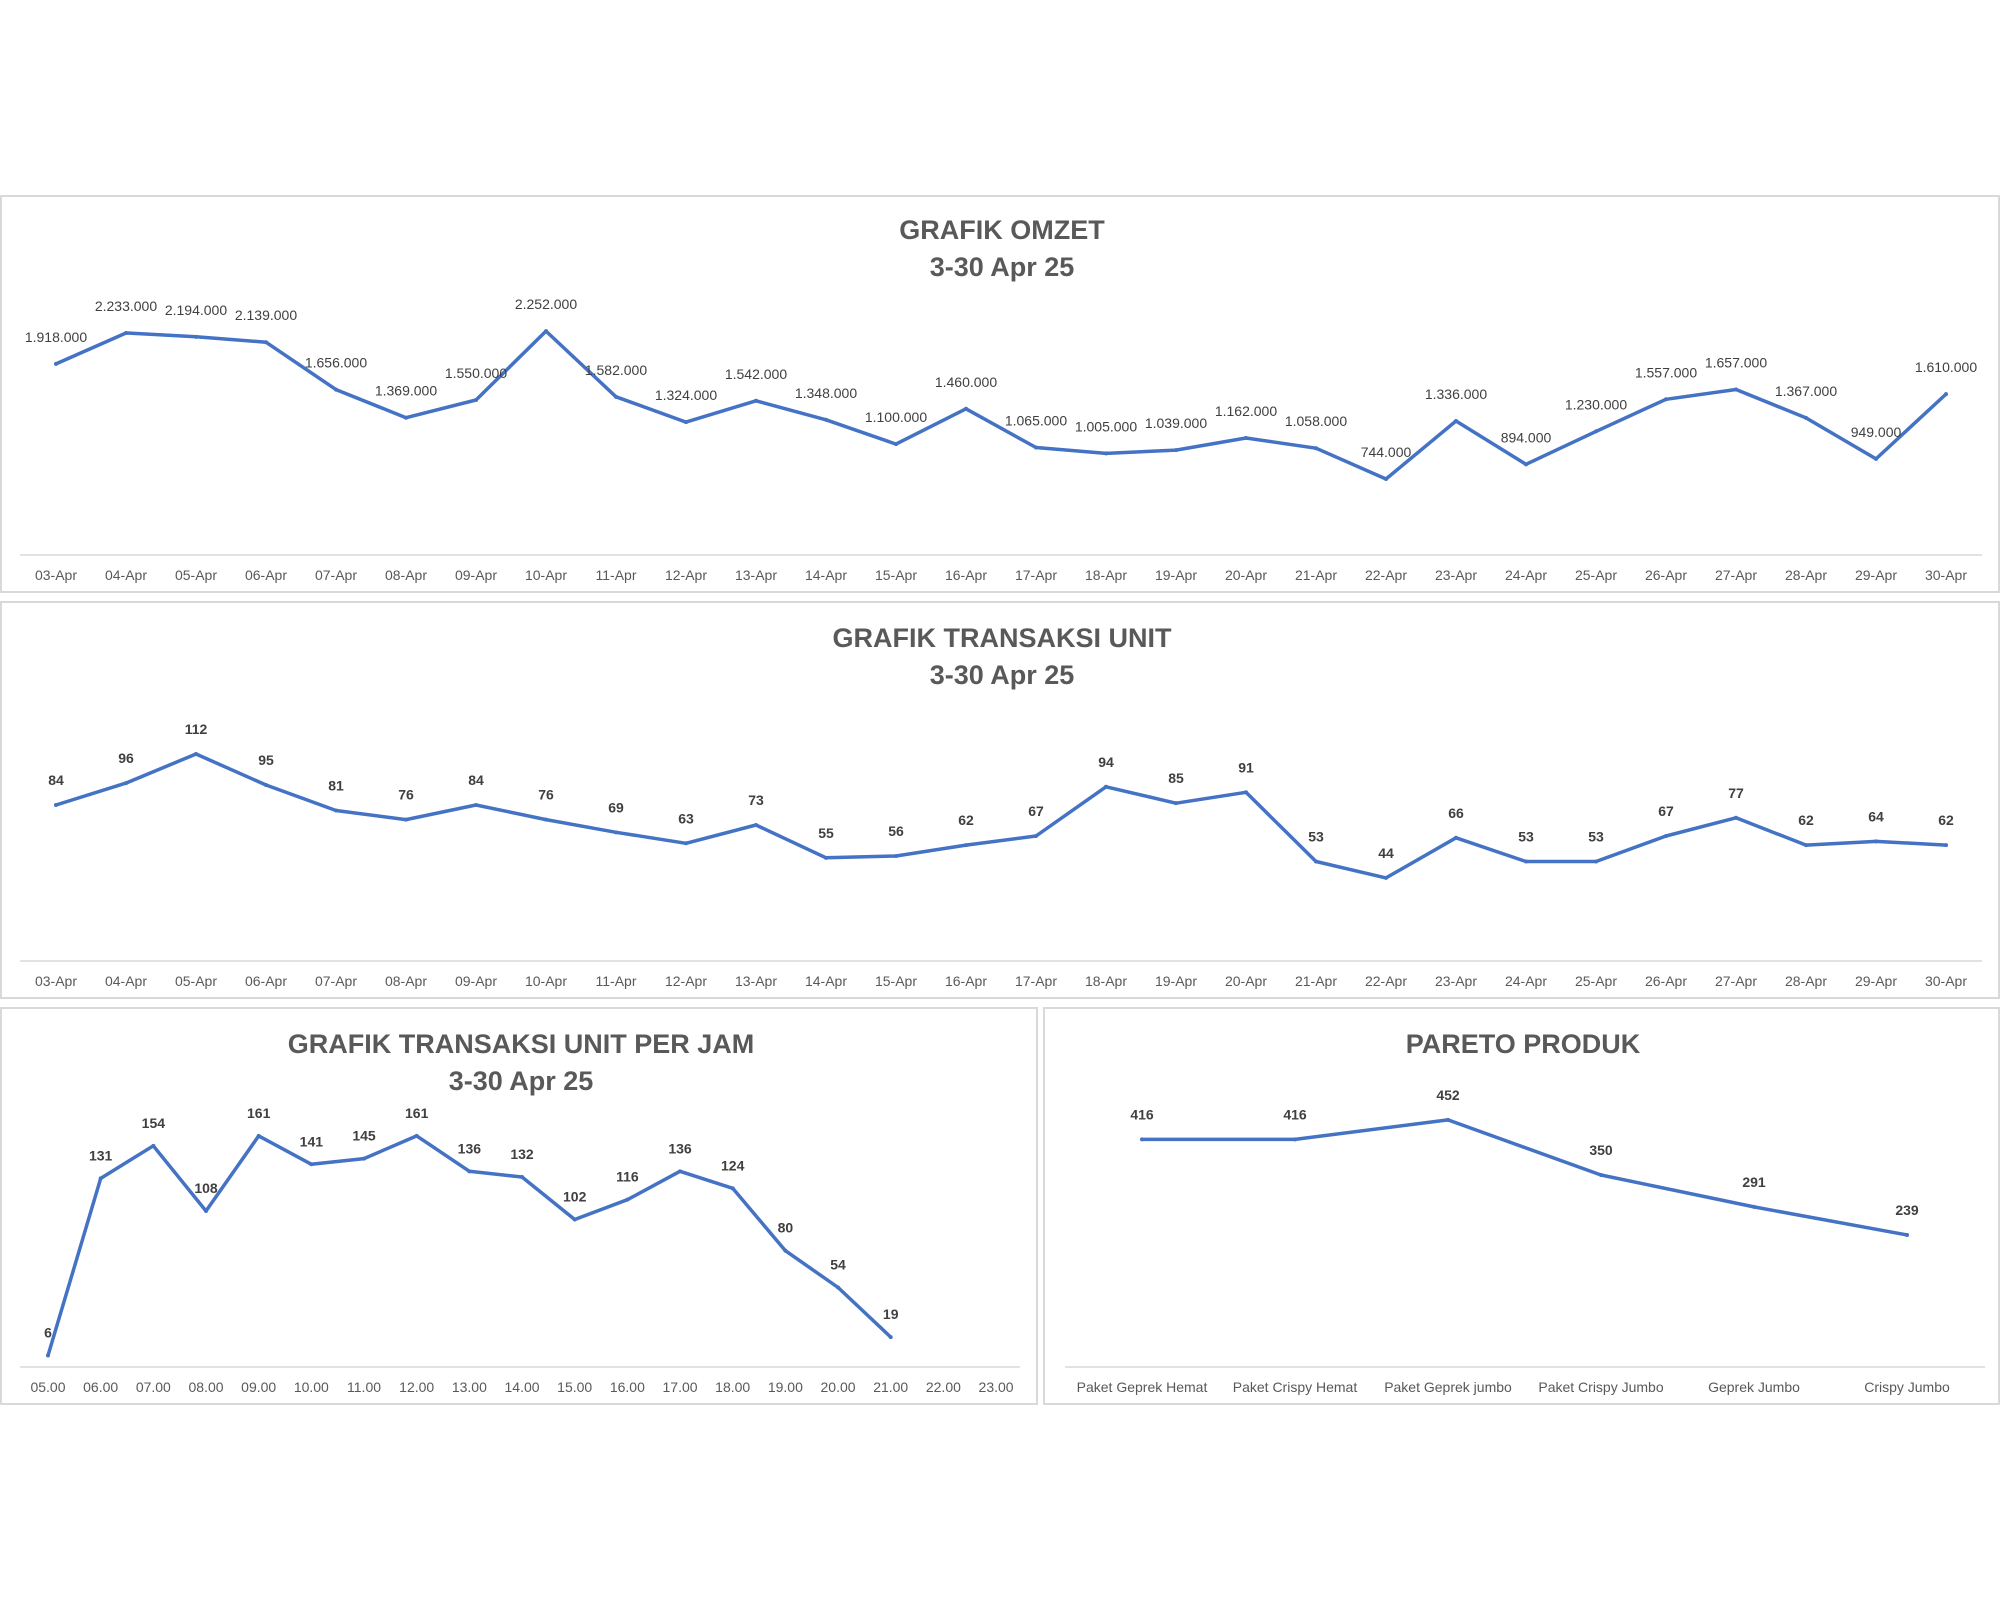 Image resolution: width=2000 pixels, height=1600 pixels. Describe the element at coordinates (826, 575) in the screenshot. I see `omzet-x-tick-label: 14-Apr` at that location.